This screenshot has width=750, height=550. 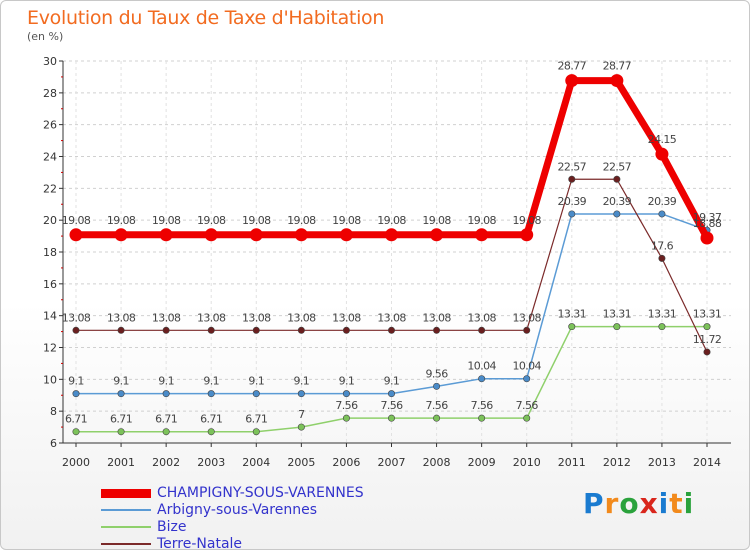 I want to click on x-tick-label: 2014, so click(x=707, y=462).